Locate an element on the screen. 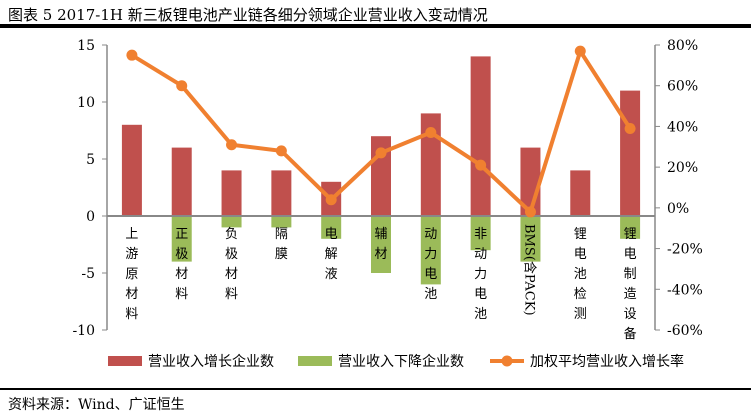 The width and height of the screenshot is (751, 416). y-tick-label: 10 is located at coordinates (86, 103).